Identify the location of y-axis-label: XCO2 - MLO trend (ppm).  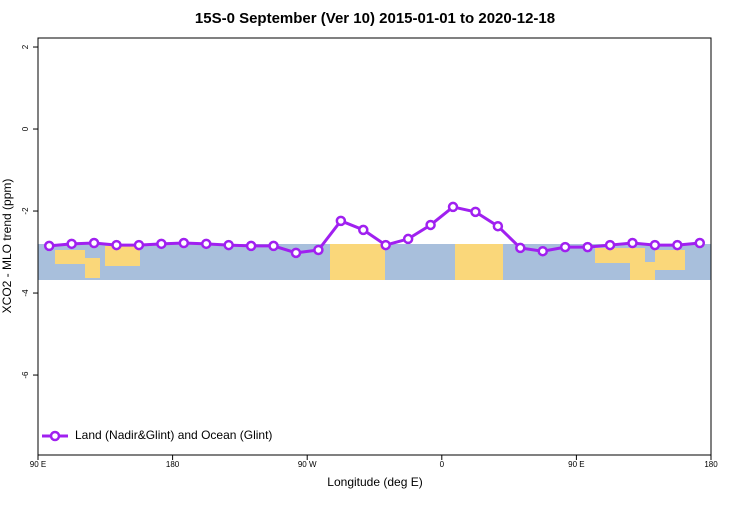
(7, 246).